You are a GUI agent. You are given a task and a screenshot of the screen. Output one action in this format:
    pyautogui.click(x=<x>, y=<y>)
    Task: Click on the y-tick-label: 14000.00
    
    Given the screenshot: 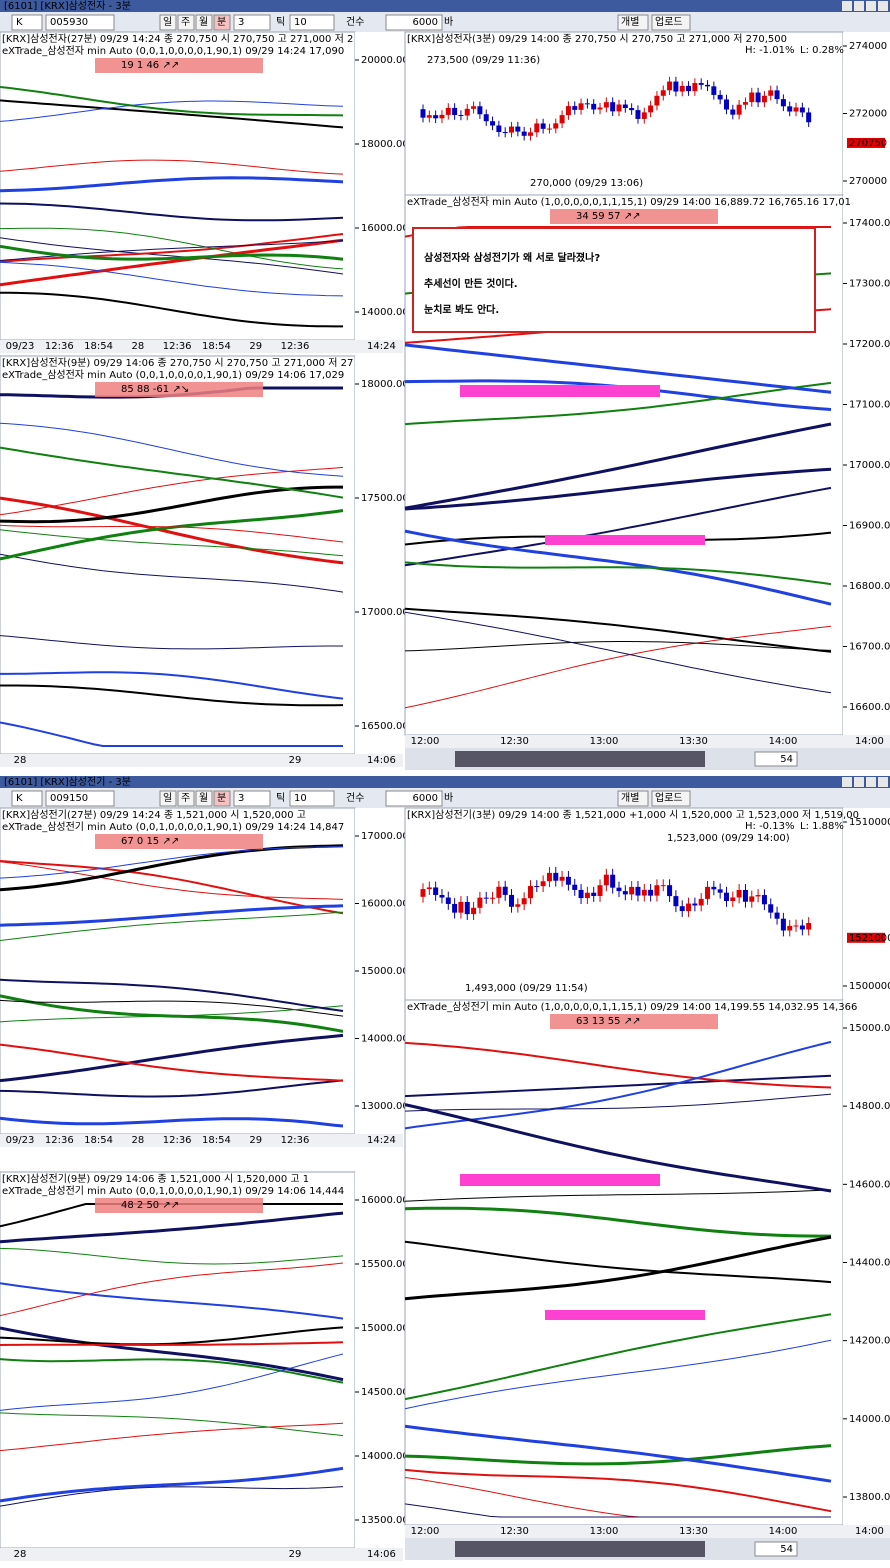 What is the action you would take?
    pyautogui.click(x=385, y=1456)
    